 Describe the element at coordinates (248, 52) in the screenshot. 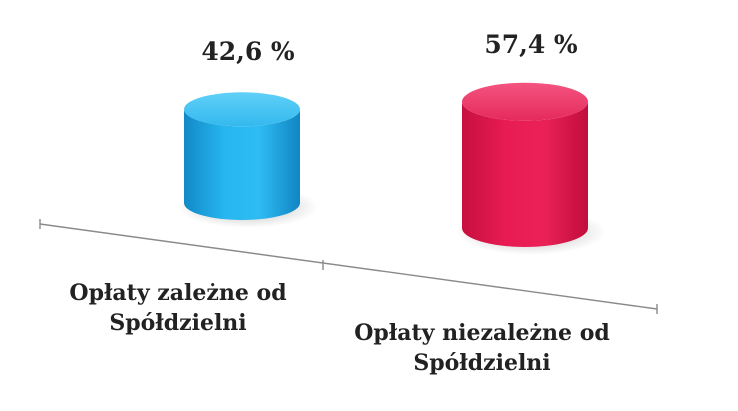

I see `data-label: 42,6 %` at that location.